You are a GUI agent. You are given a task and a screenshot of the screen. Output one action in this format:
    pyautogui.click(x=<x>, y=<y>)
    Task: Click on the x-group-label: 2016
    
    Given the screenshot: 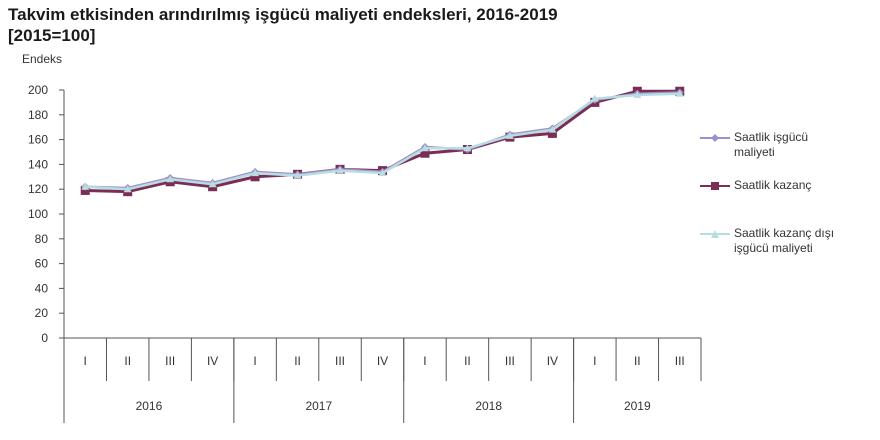 What is the action you would take?
    pyautogui.click(x=149, y=406)
    